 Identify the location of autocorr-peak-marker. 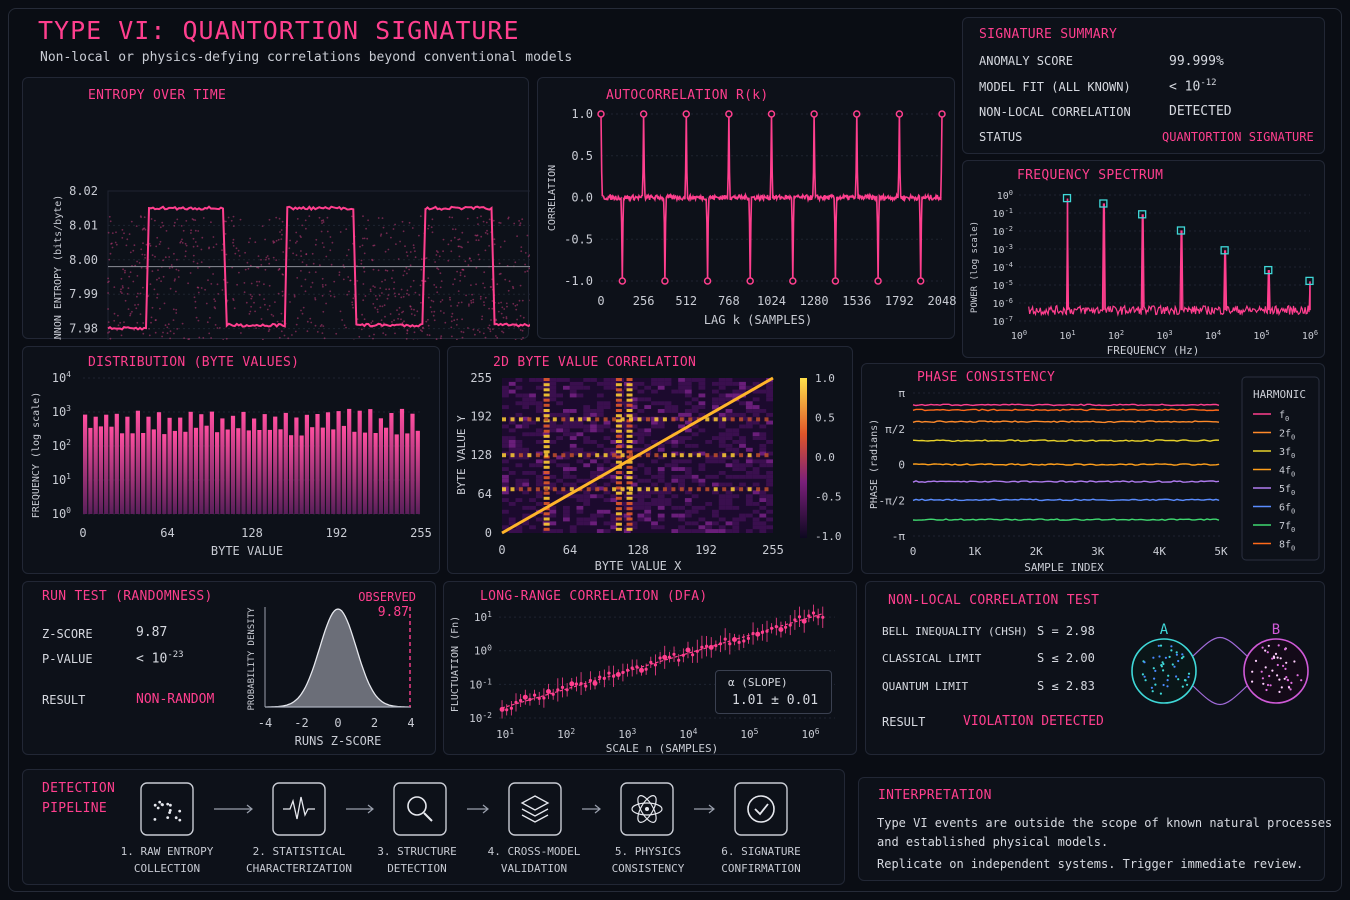
(899, 114).